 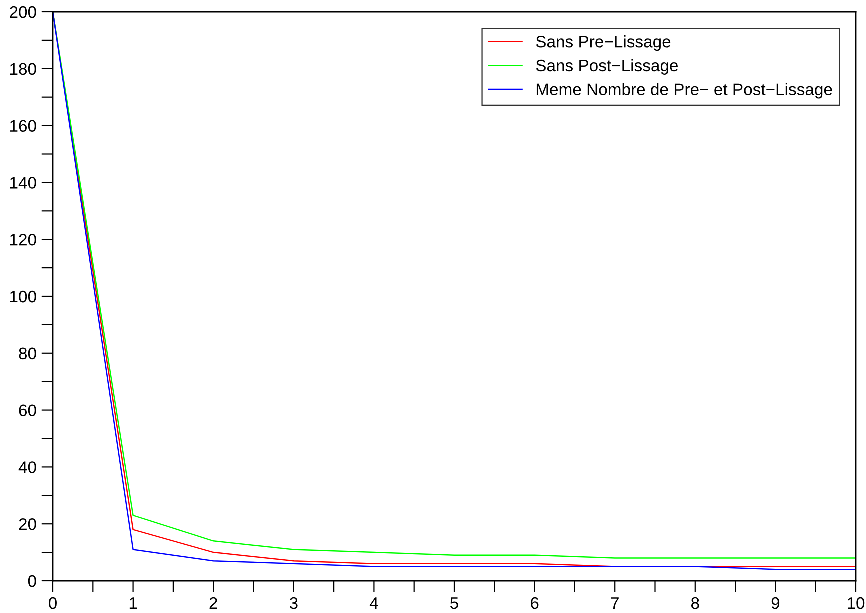 What do you see at coordinates (27, 468) in the screenshot?
I see `y-tick-label: 40` at bounding box center [27, 468].